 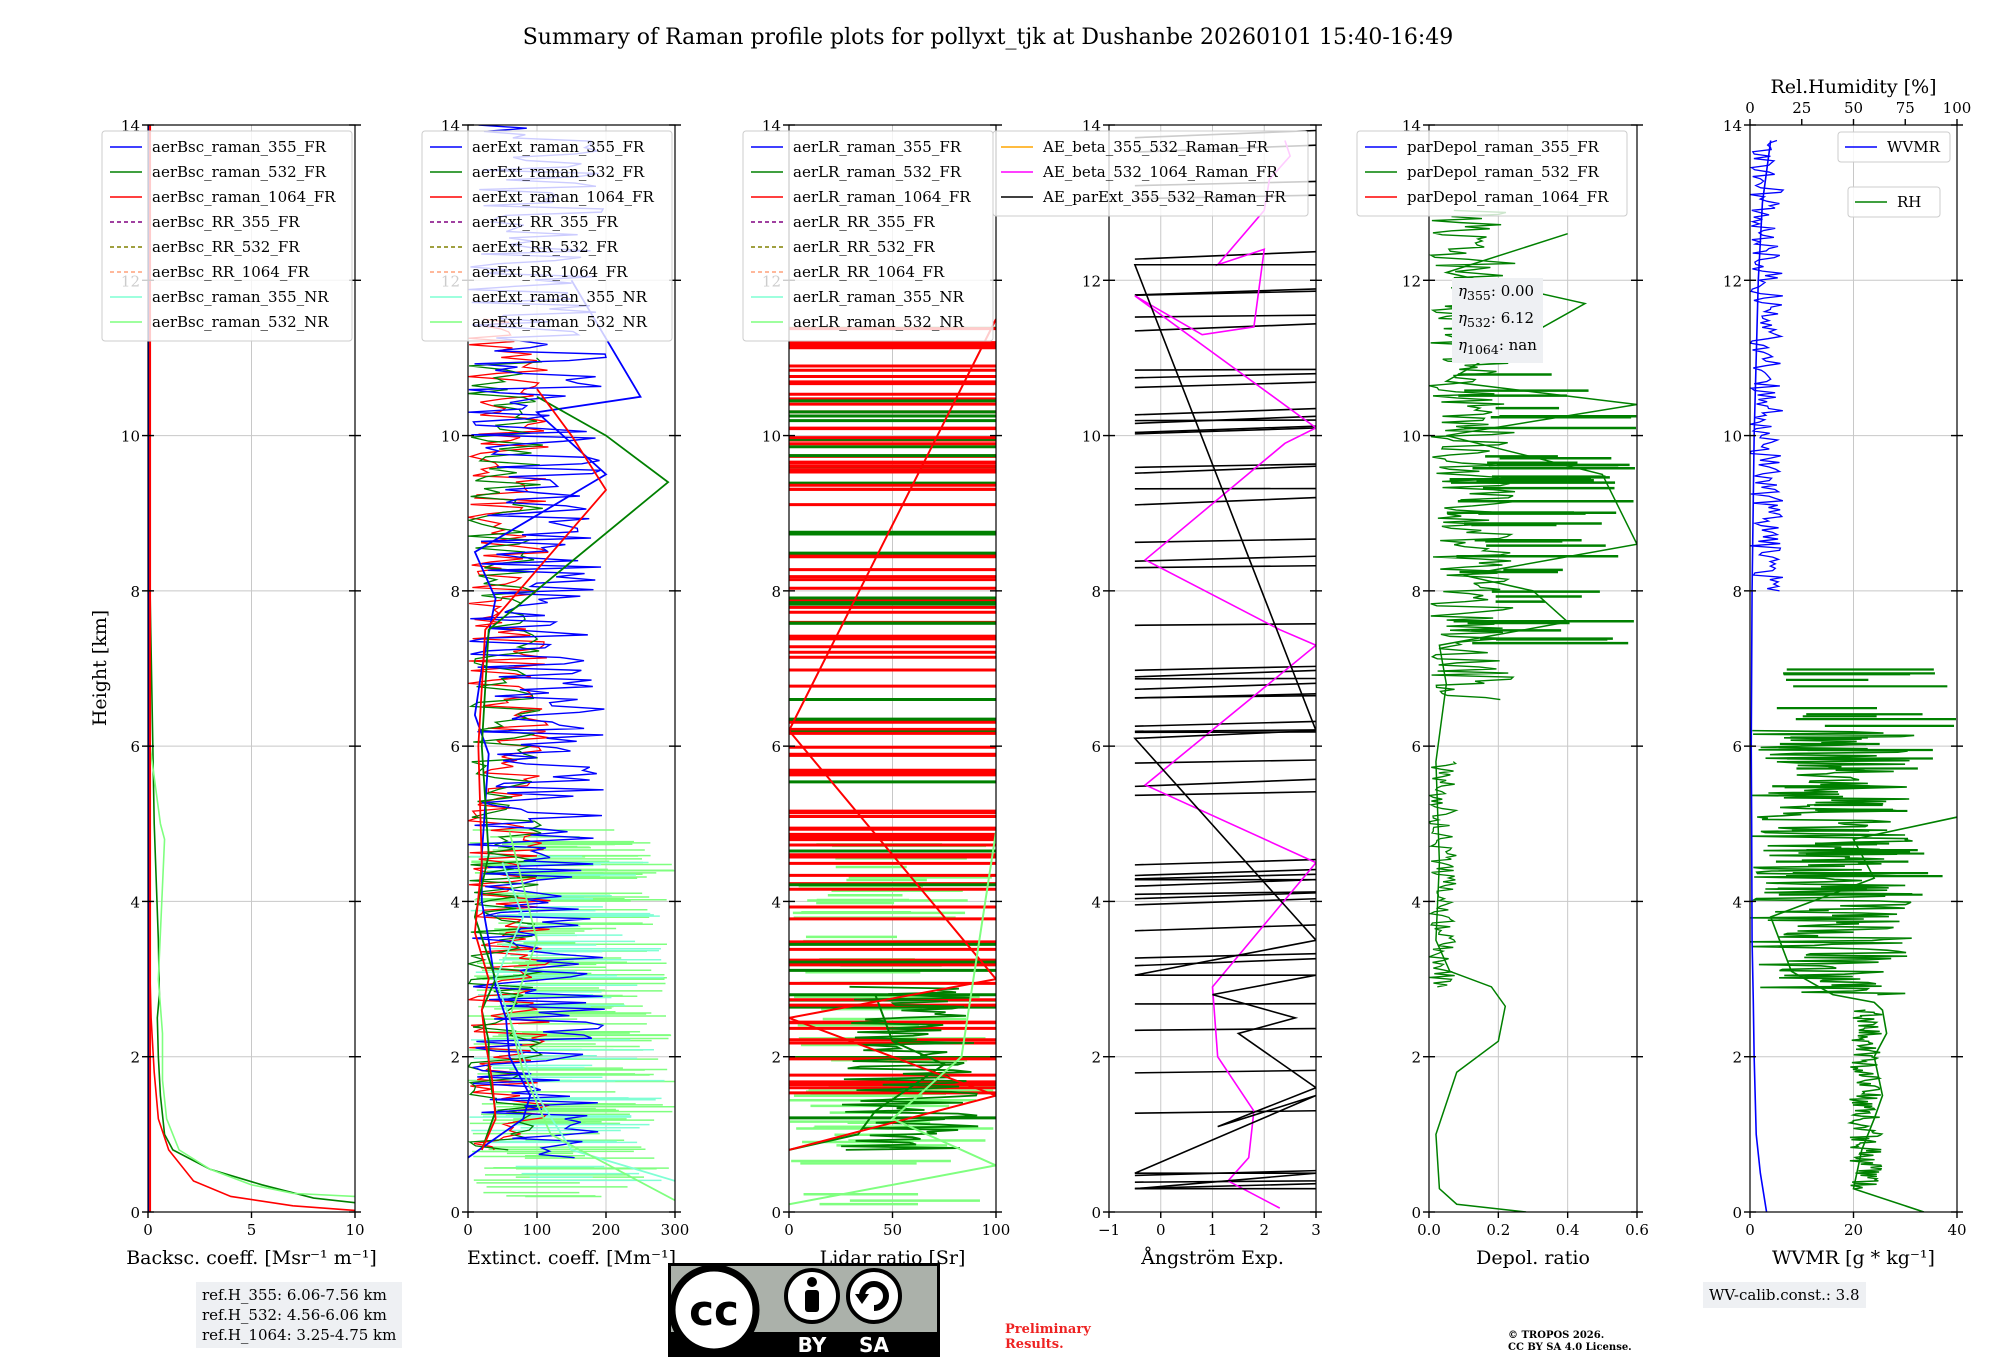 I want to click on depol-ytick-label: 0, so click(x=1416, y=1213).